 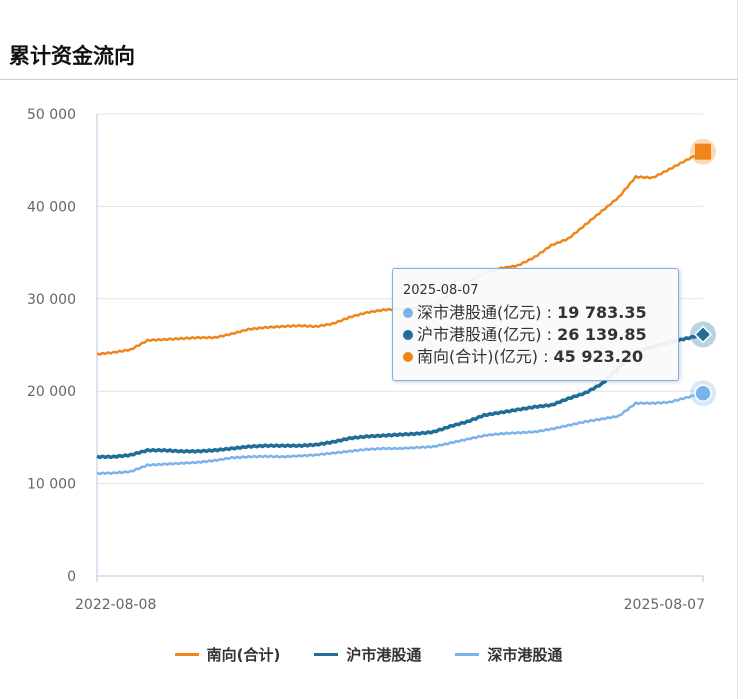 What do you see at coordinates (441, 290) in the screenshot?
I see `tooltip-date: 2025-08-07` at bounding box center [441, 290].